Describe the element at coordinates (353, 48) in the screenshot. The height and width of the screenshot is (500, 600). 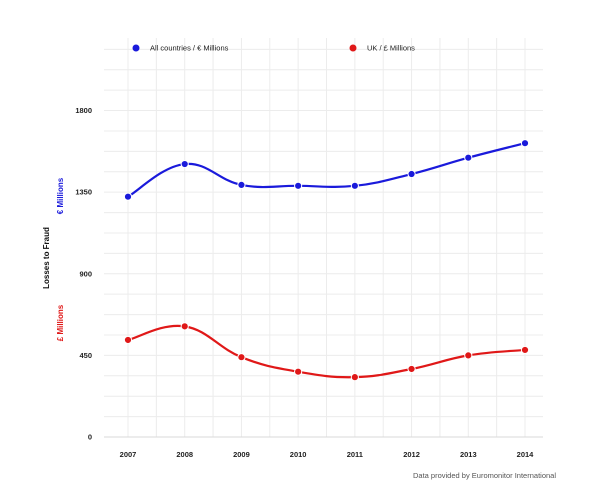
I see `legend-marker-uk` at that location.